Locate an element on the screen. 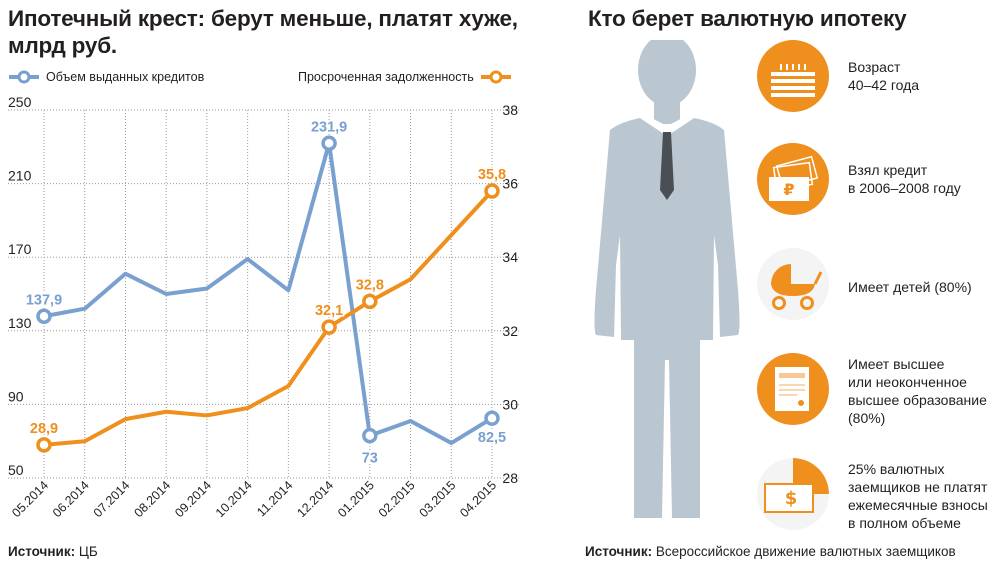  legend-series-overdue: Просроченная задолженность is located at coordinates (405, 77).